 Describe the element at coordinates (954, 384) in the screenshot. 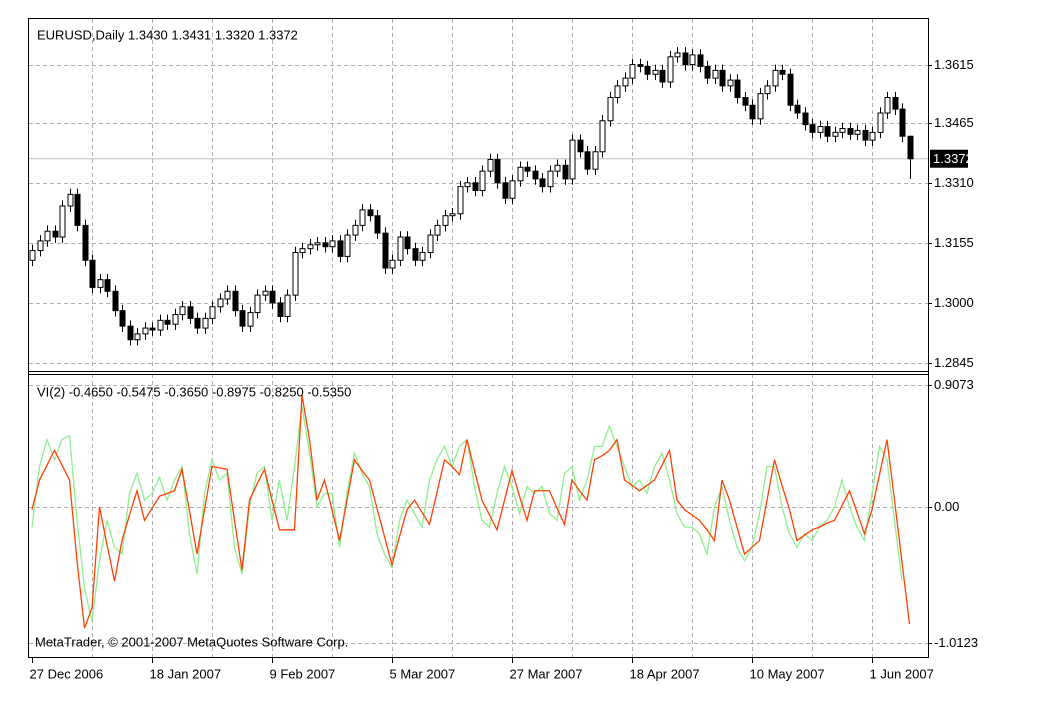

I see `y-tick-label: 0.9073` at that location.